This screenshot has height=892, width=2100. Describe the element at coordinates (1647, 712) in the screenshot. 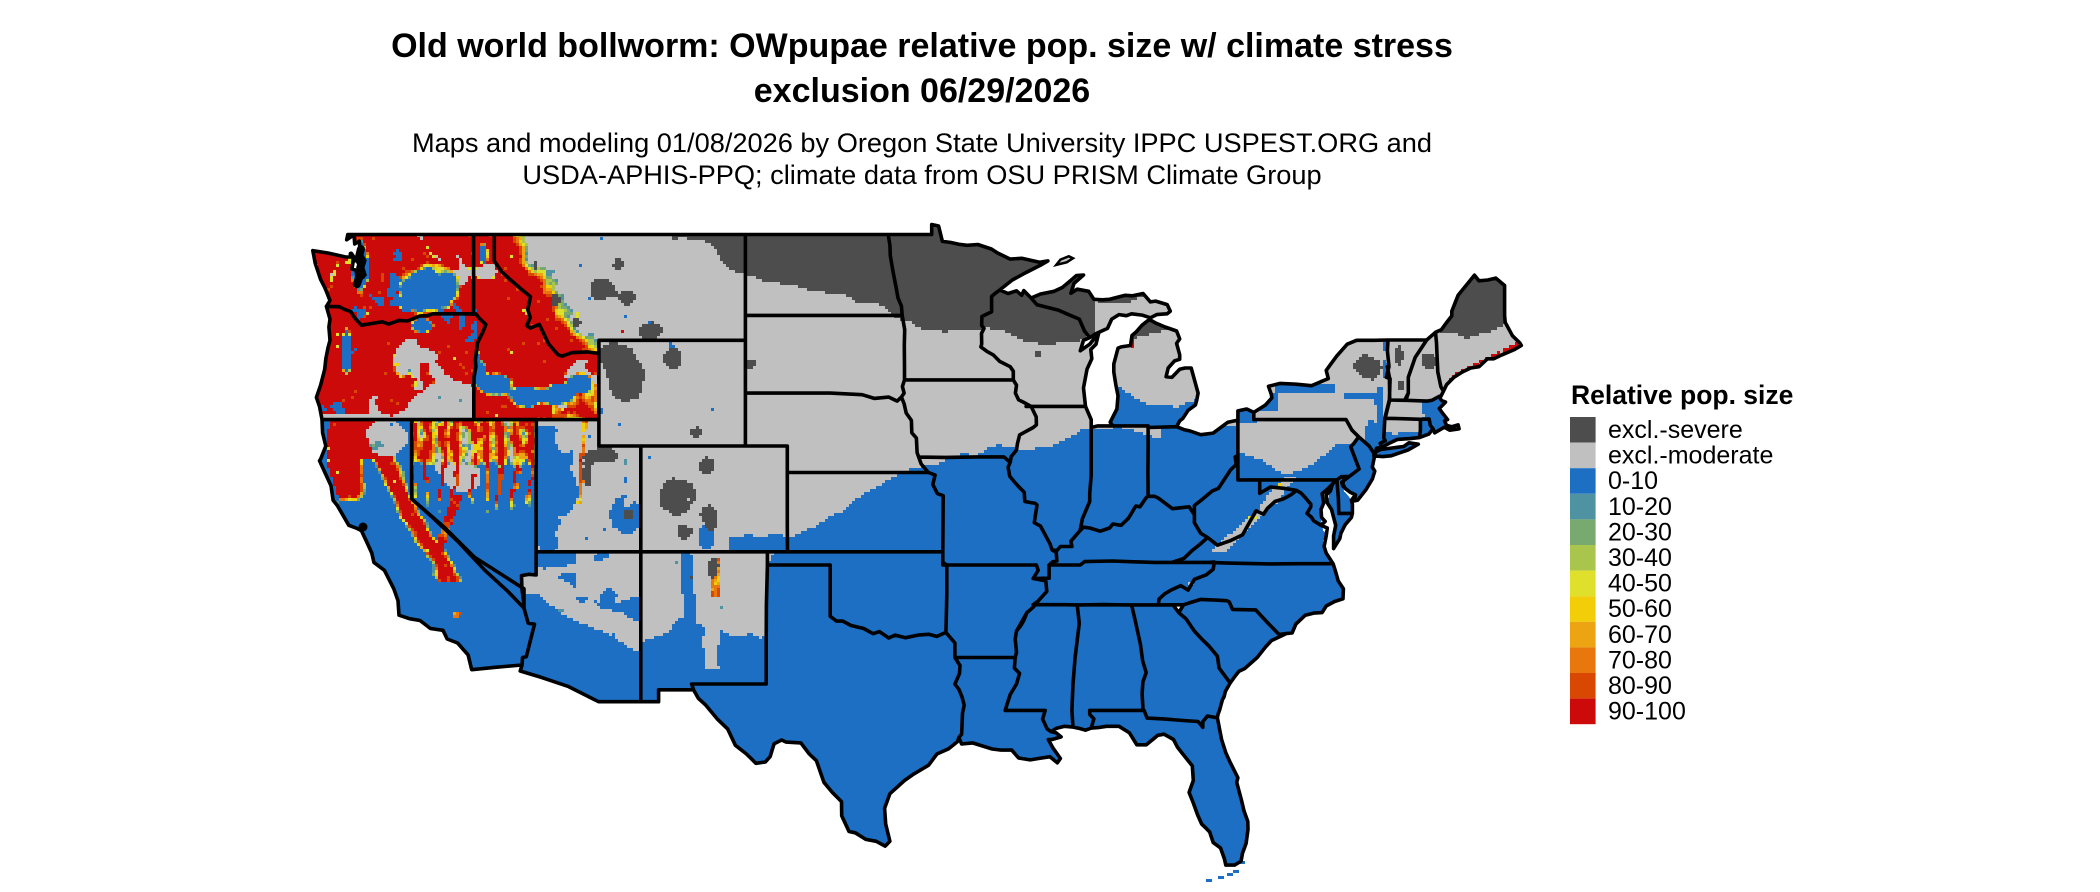

I see `svg-text: 90-100` at that location.